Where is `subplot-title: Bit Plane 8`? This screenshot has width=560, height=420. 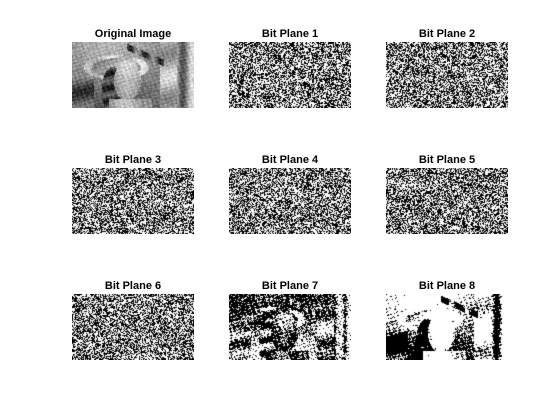 subplot-title: Bit Plane 8 is located at coordinates (447, 286).